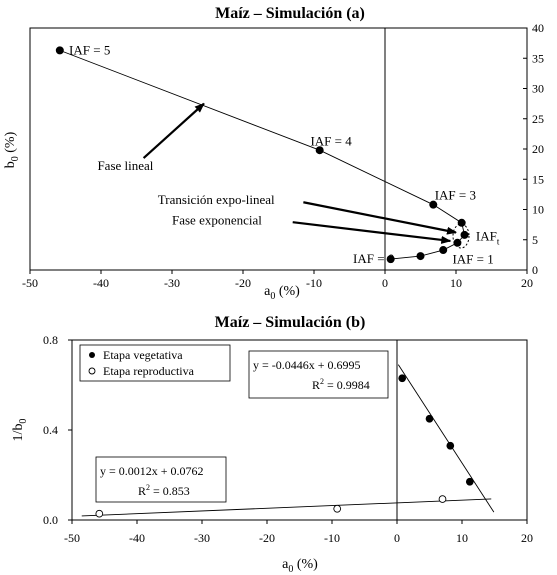 The height and width of the screenshot is (575, 557). What do you see at coordinates (164, 490) in the screenshot?
I see `r2-reproductiva: R2 = 0.853` at bounding box center [164, 490].